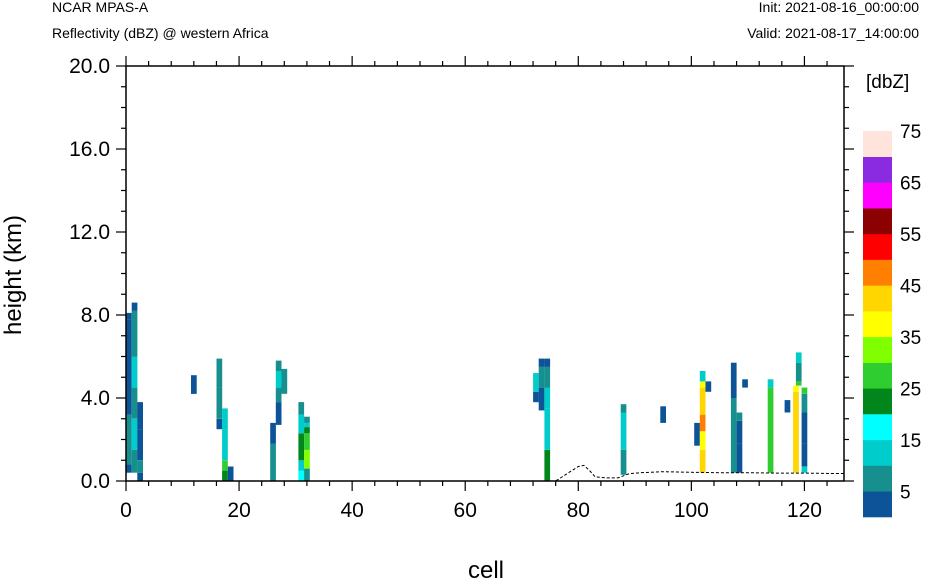 The image size is (925, 580). Describe the element at coordinates (838, 7) in the screenshot. I see `init-time: Init: 2021-08-16_00:00:00` at that location.